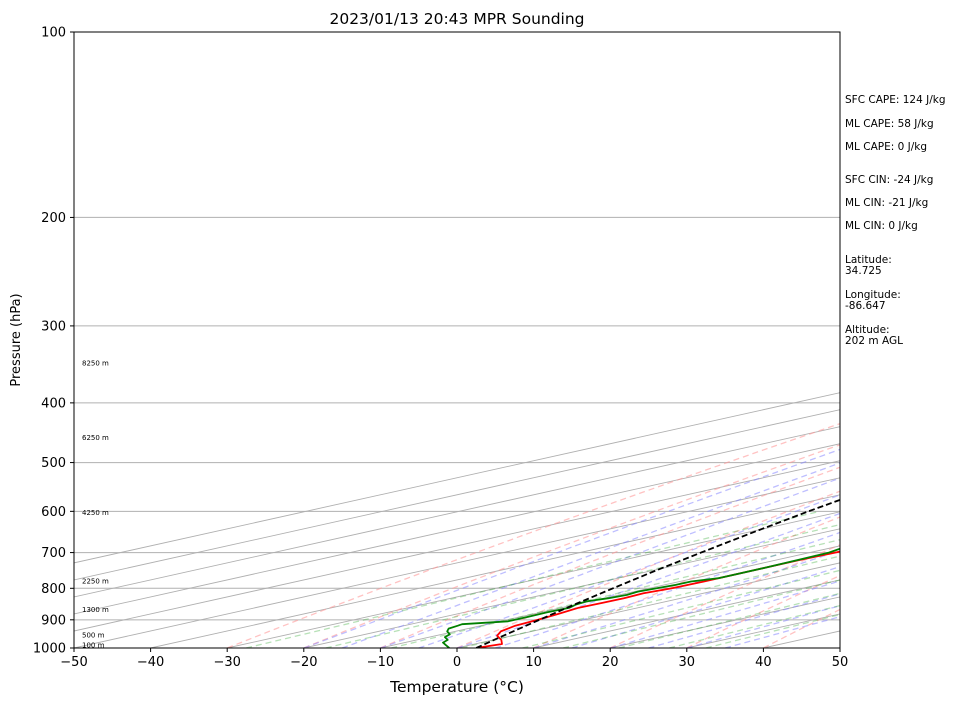 Image resolution: width=960 pixels, height=705 pixels. I want to click on latitude-text: Latitude: 34.725, so click(868, 265).